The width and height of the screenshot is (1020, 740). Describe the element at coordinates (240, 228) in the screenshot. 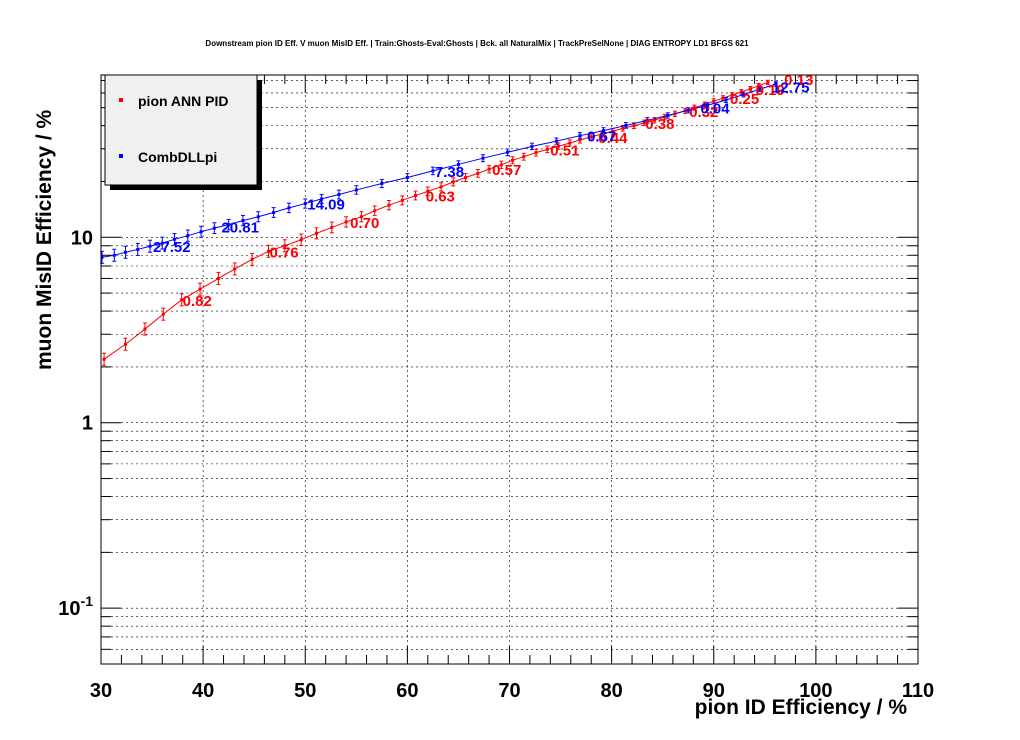

I see `cut-value-label: 20.81` at that location.